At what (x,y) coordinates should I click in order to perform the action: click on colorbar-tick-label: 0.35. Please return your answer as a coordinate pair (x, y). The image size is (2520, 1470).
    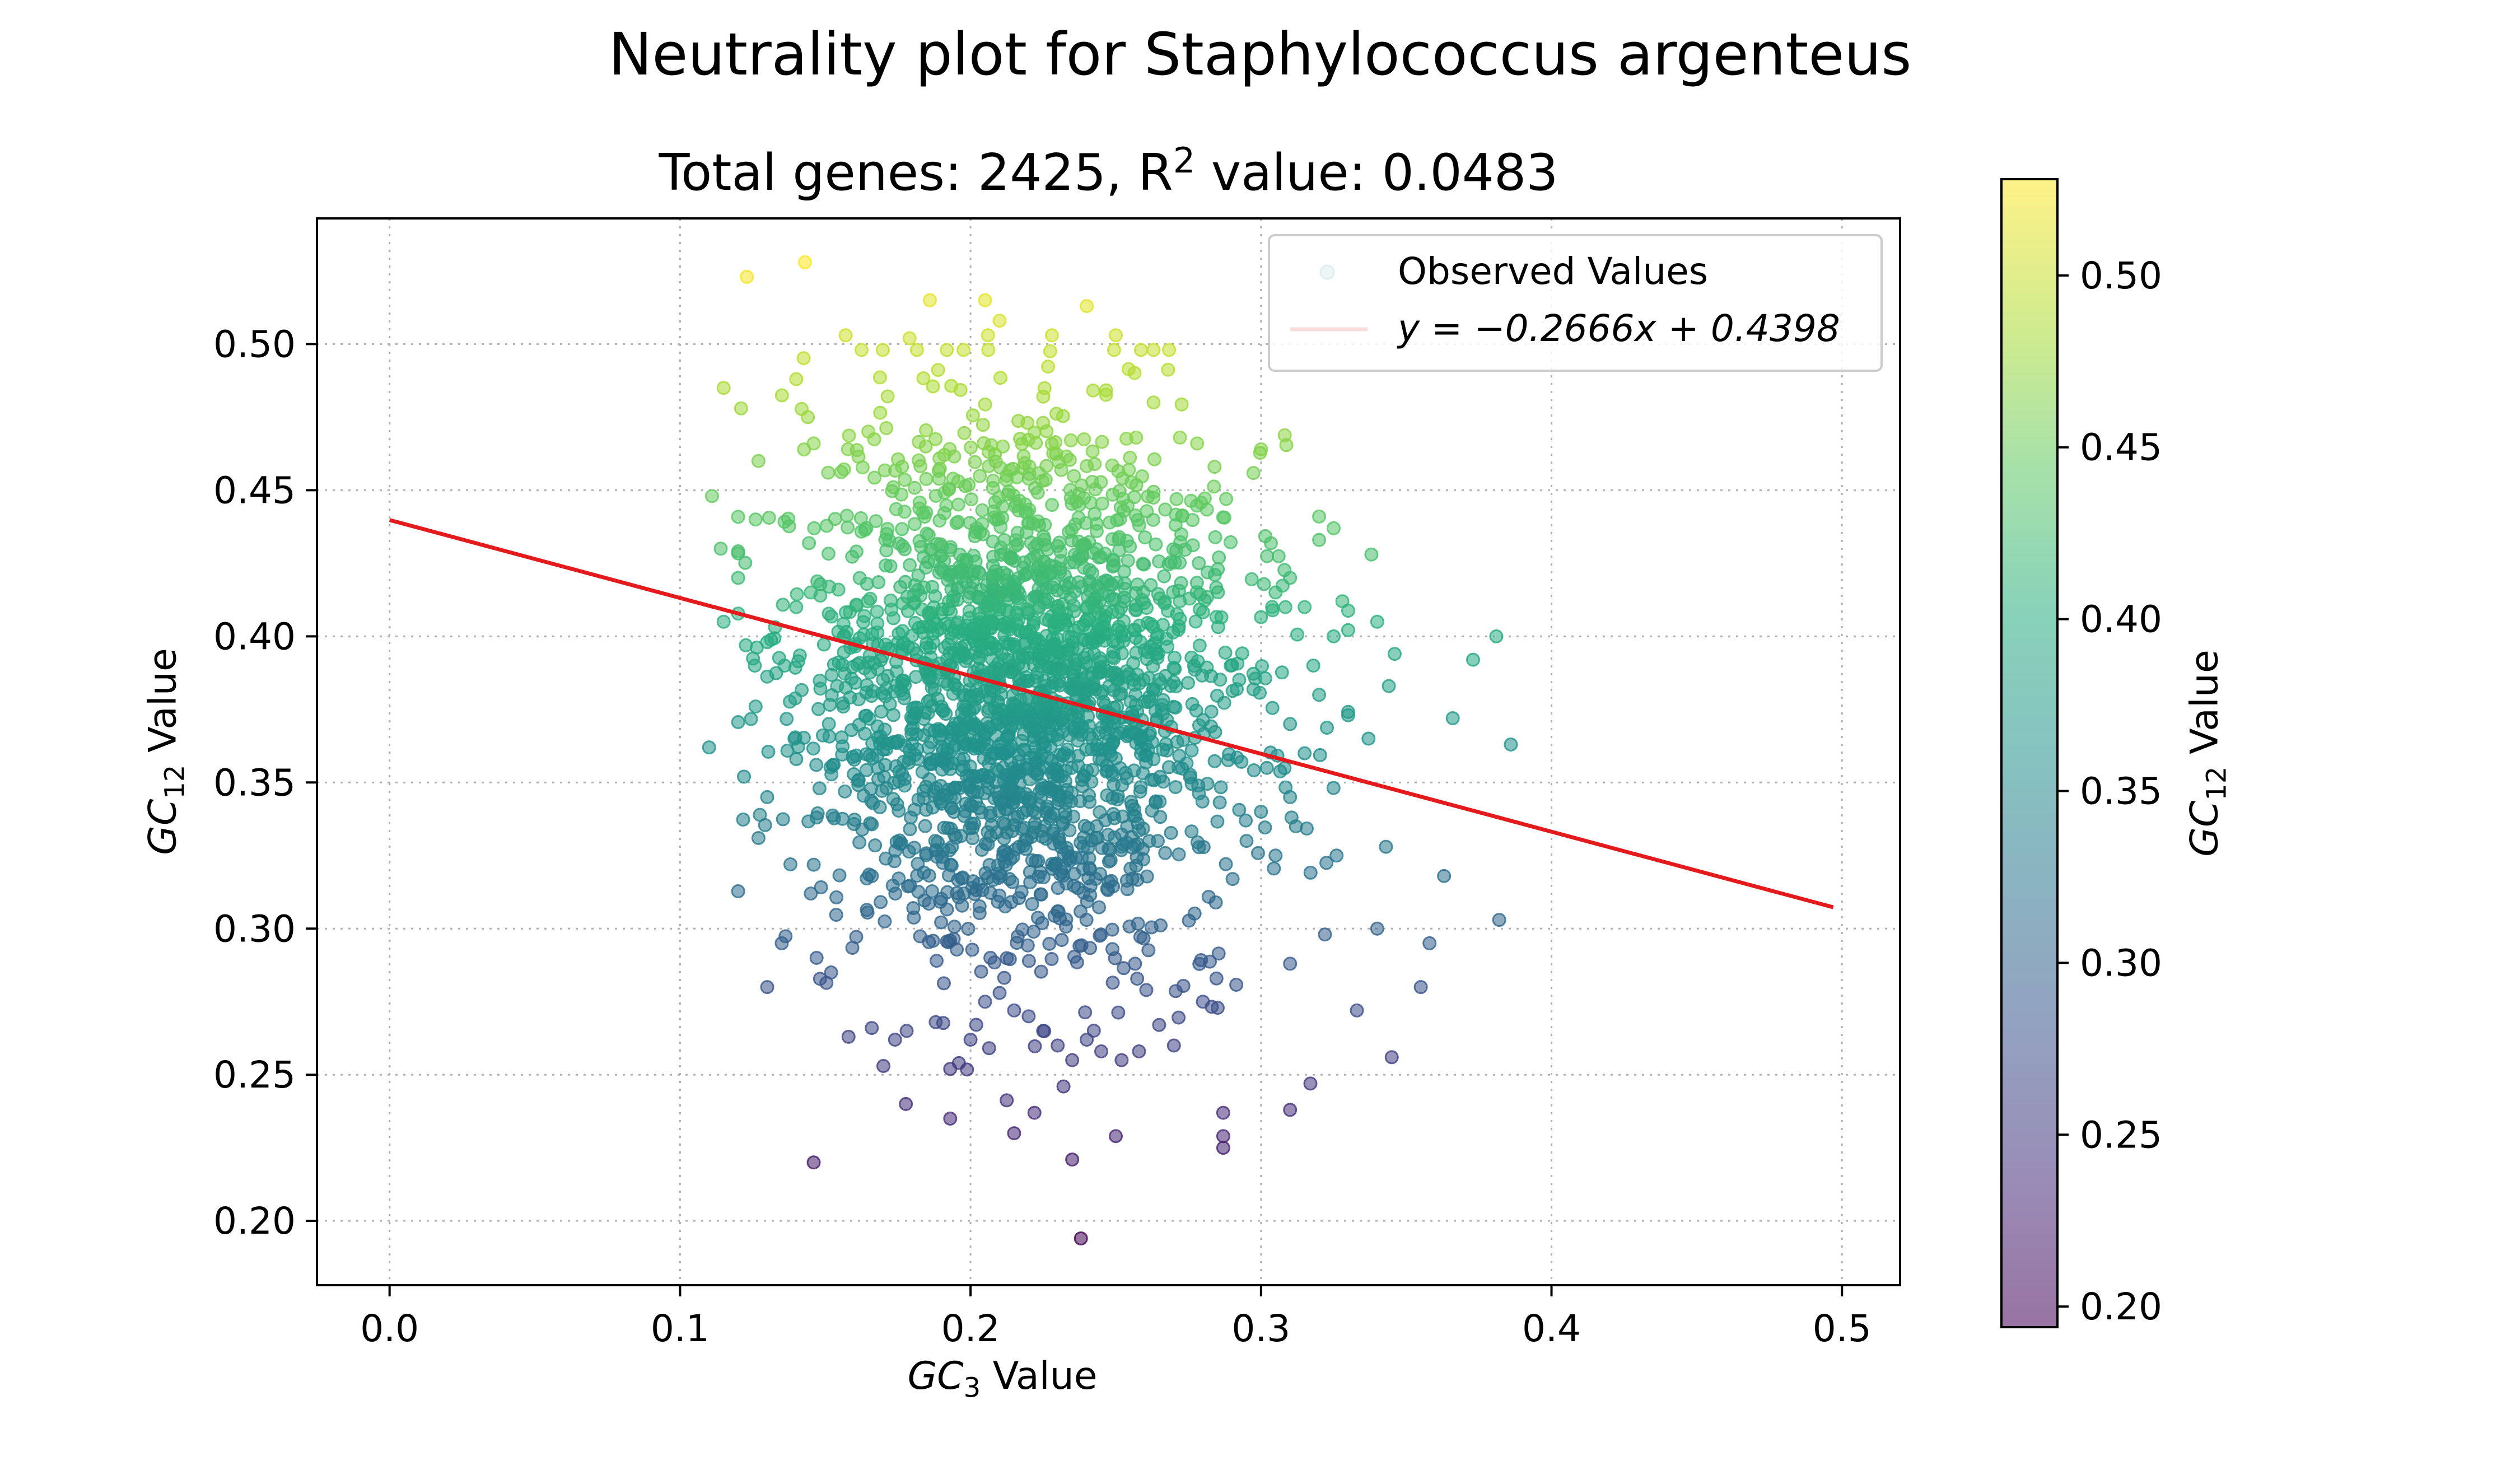
    Looking at the image, I should click on (2121, 792).